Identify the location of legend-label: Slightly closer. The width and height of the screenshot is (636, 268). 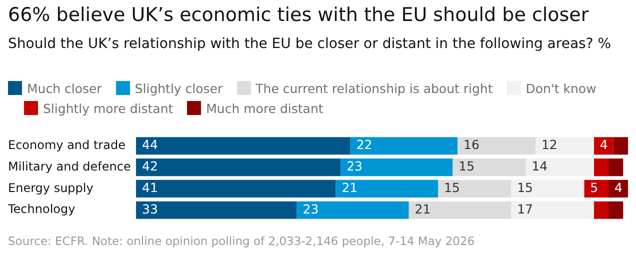
(178, 89).